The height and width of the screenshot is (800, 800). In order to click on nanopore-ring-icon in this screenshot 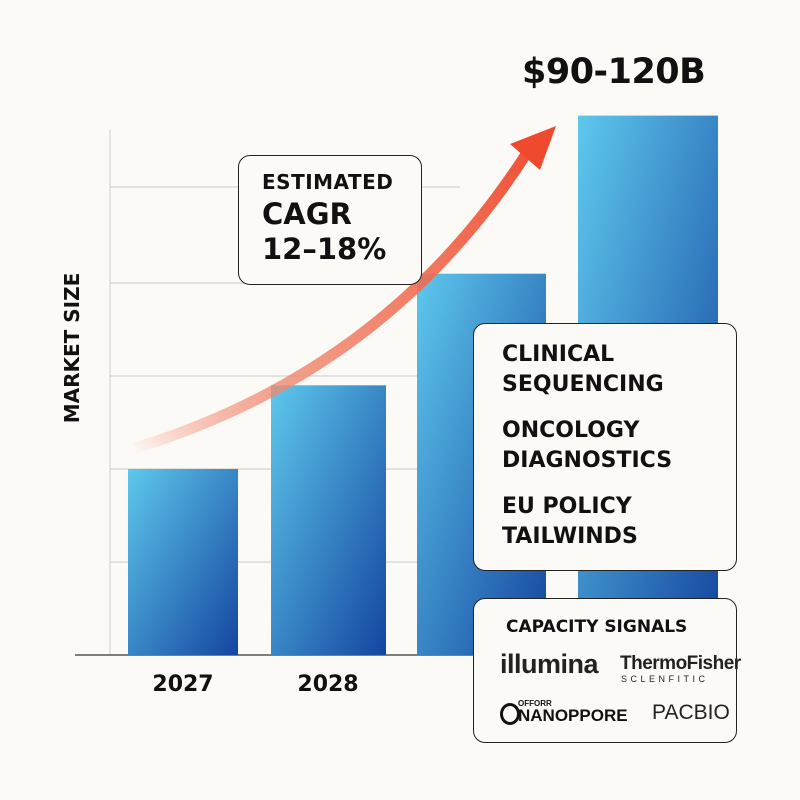, I will do `click(510, 714)`.